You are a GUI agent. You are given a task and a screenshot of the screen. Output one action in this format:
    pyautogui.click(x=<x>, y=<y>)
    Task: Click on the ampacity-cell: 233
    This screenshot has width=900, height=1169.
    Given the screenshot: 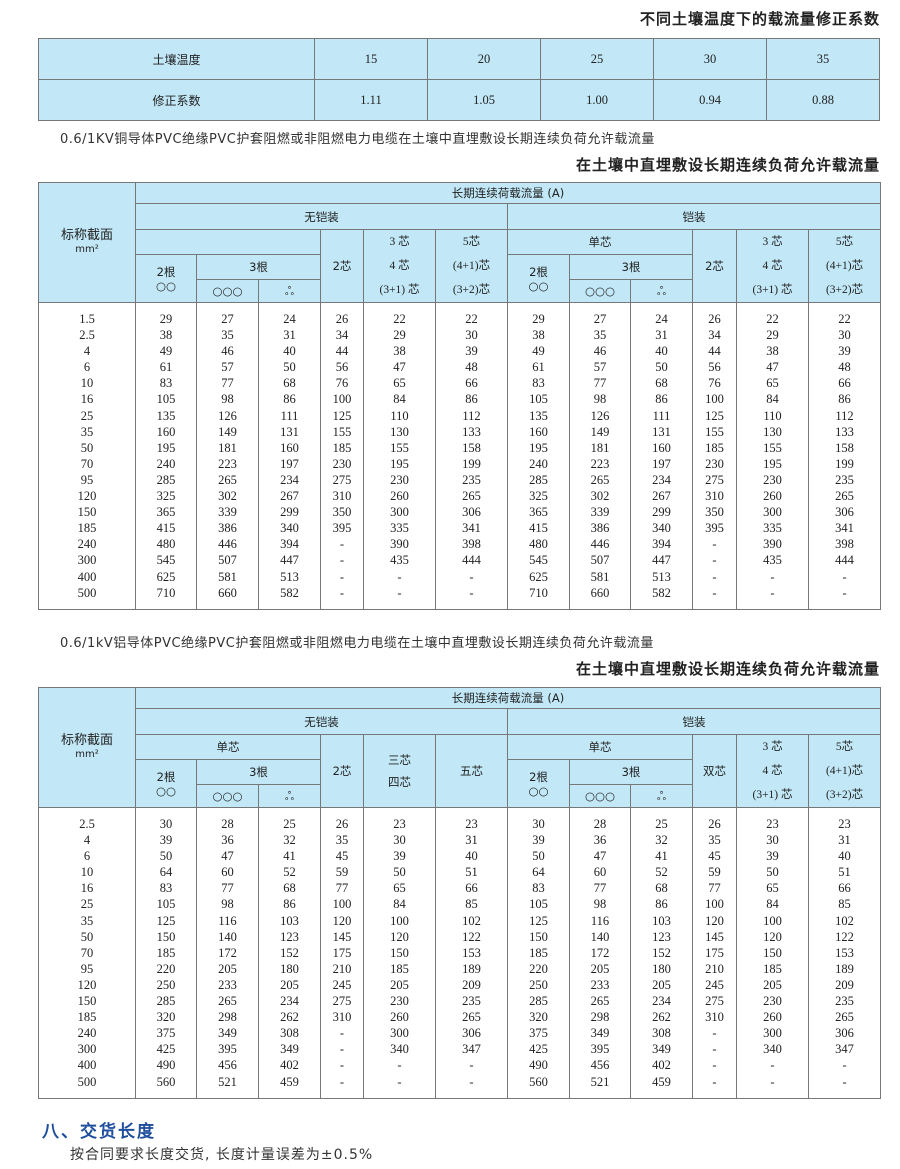 What is the action you would take?
    pyautogui.click(x=600, y=985)
    